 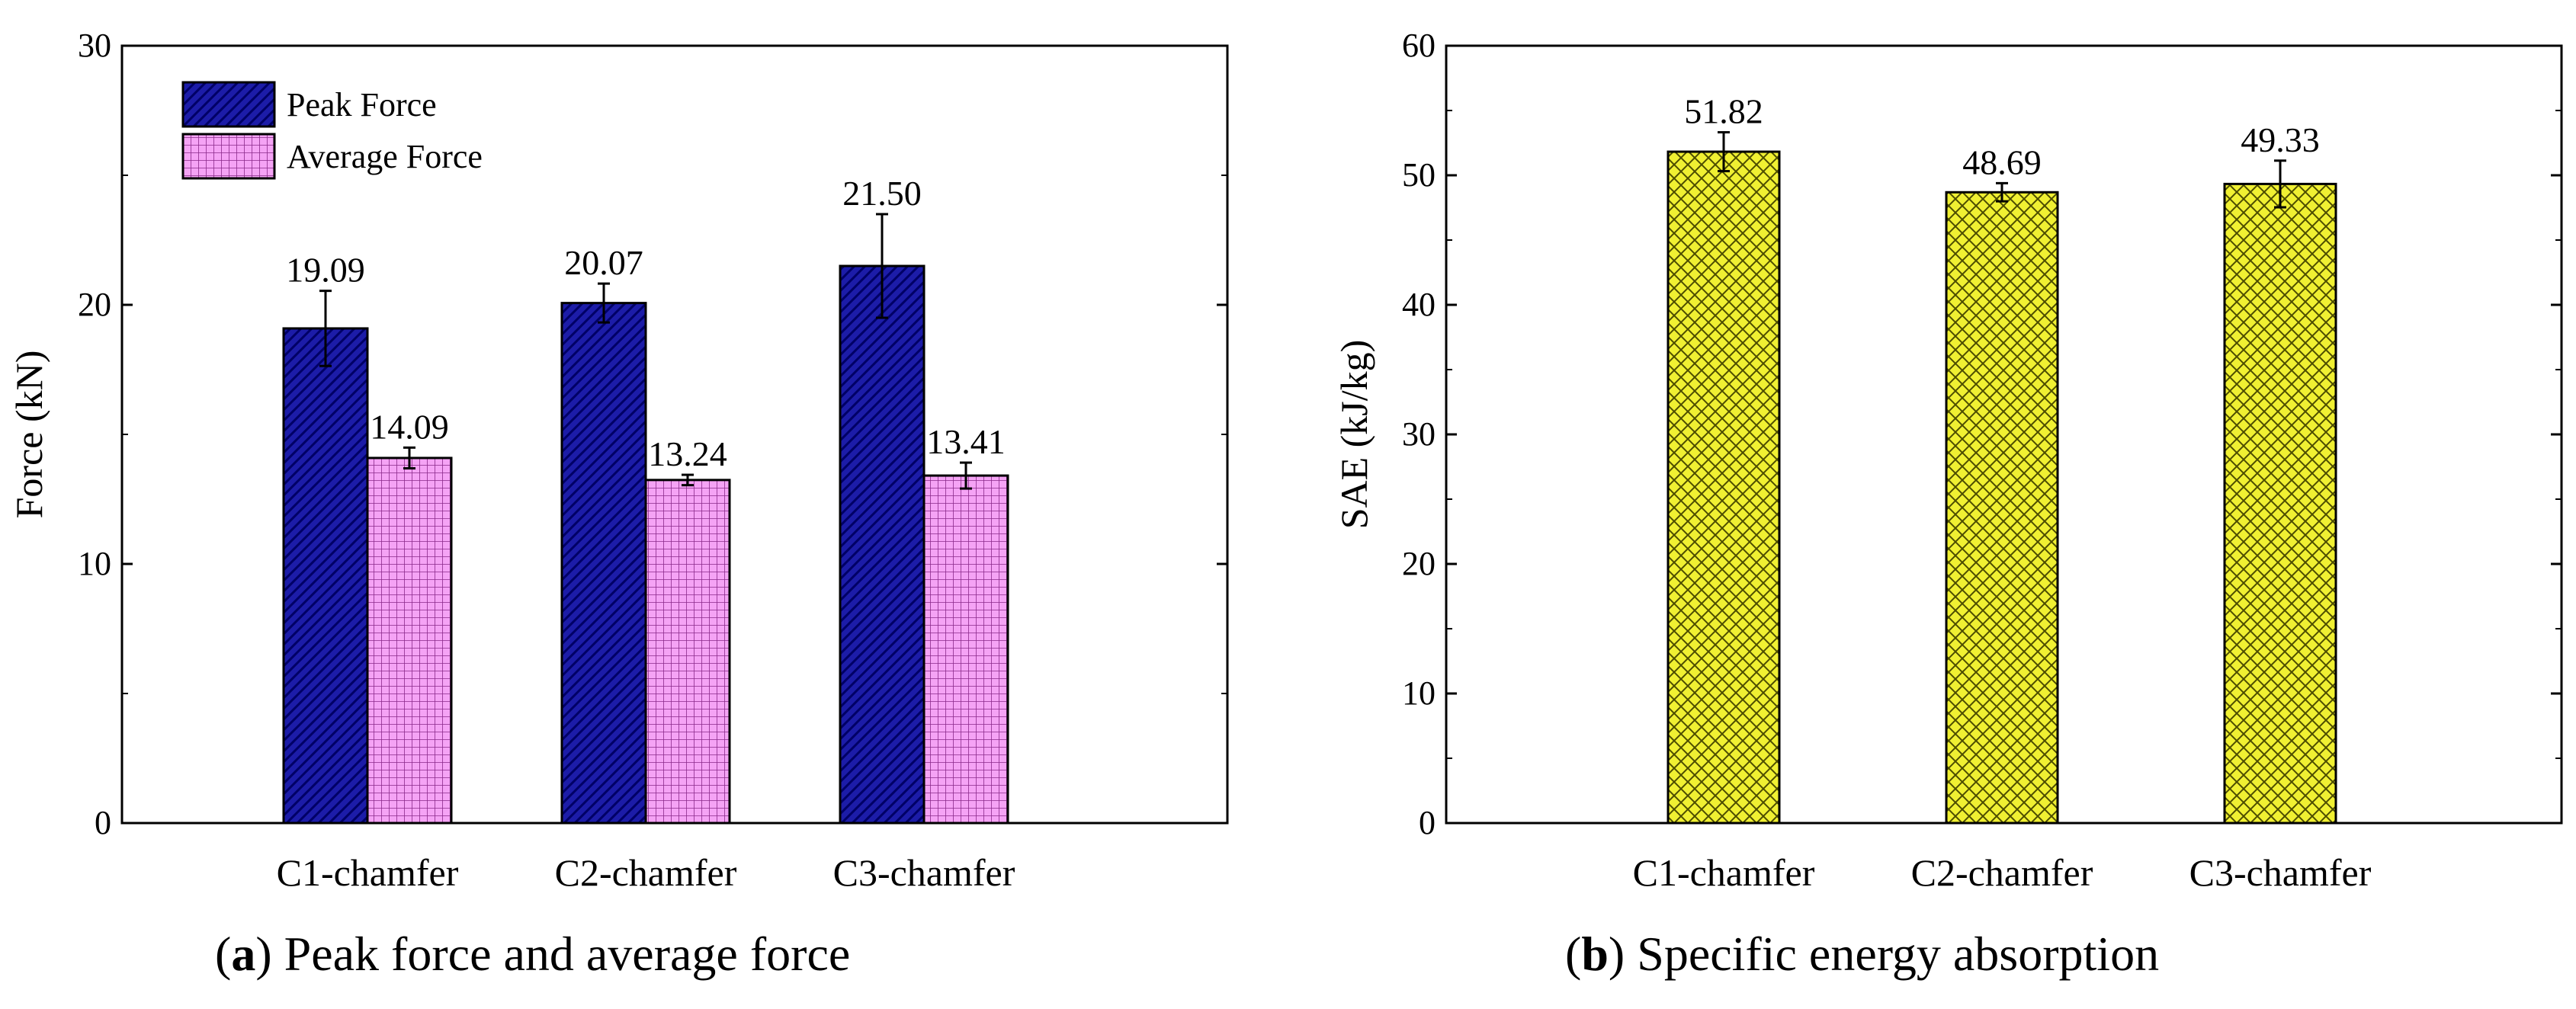 What do you see at coordinates (362, 104) in the screenshot?
I see `legend-label: Peak Force` at bounding box center [362, 104].